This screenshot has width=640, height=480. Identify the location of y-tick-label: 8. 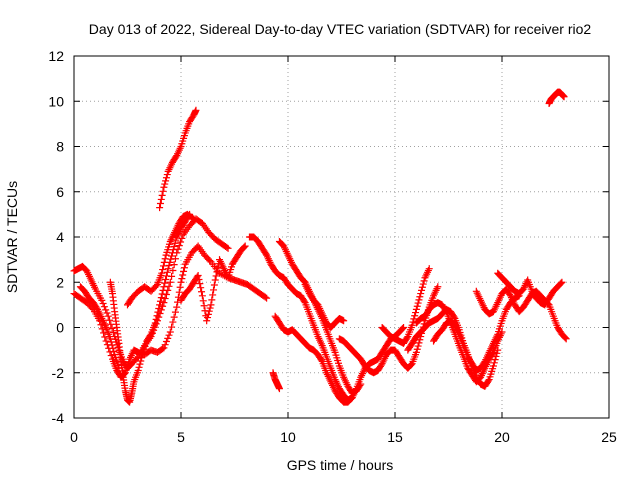
(60, 147).